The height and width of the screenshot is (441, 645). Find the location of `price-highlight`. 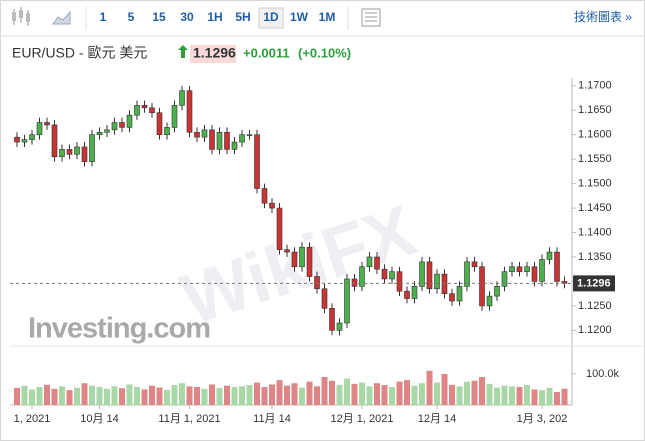

price-highlight is located at coordinates (213, 54).